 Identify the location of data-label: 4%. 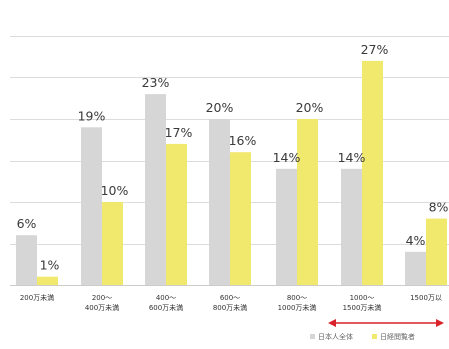
(416, 240).